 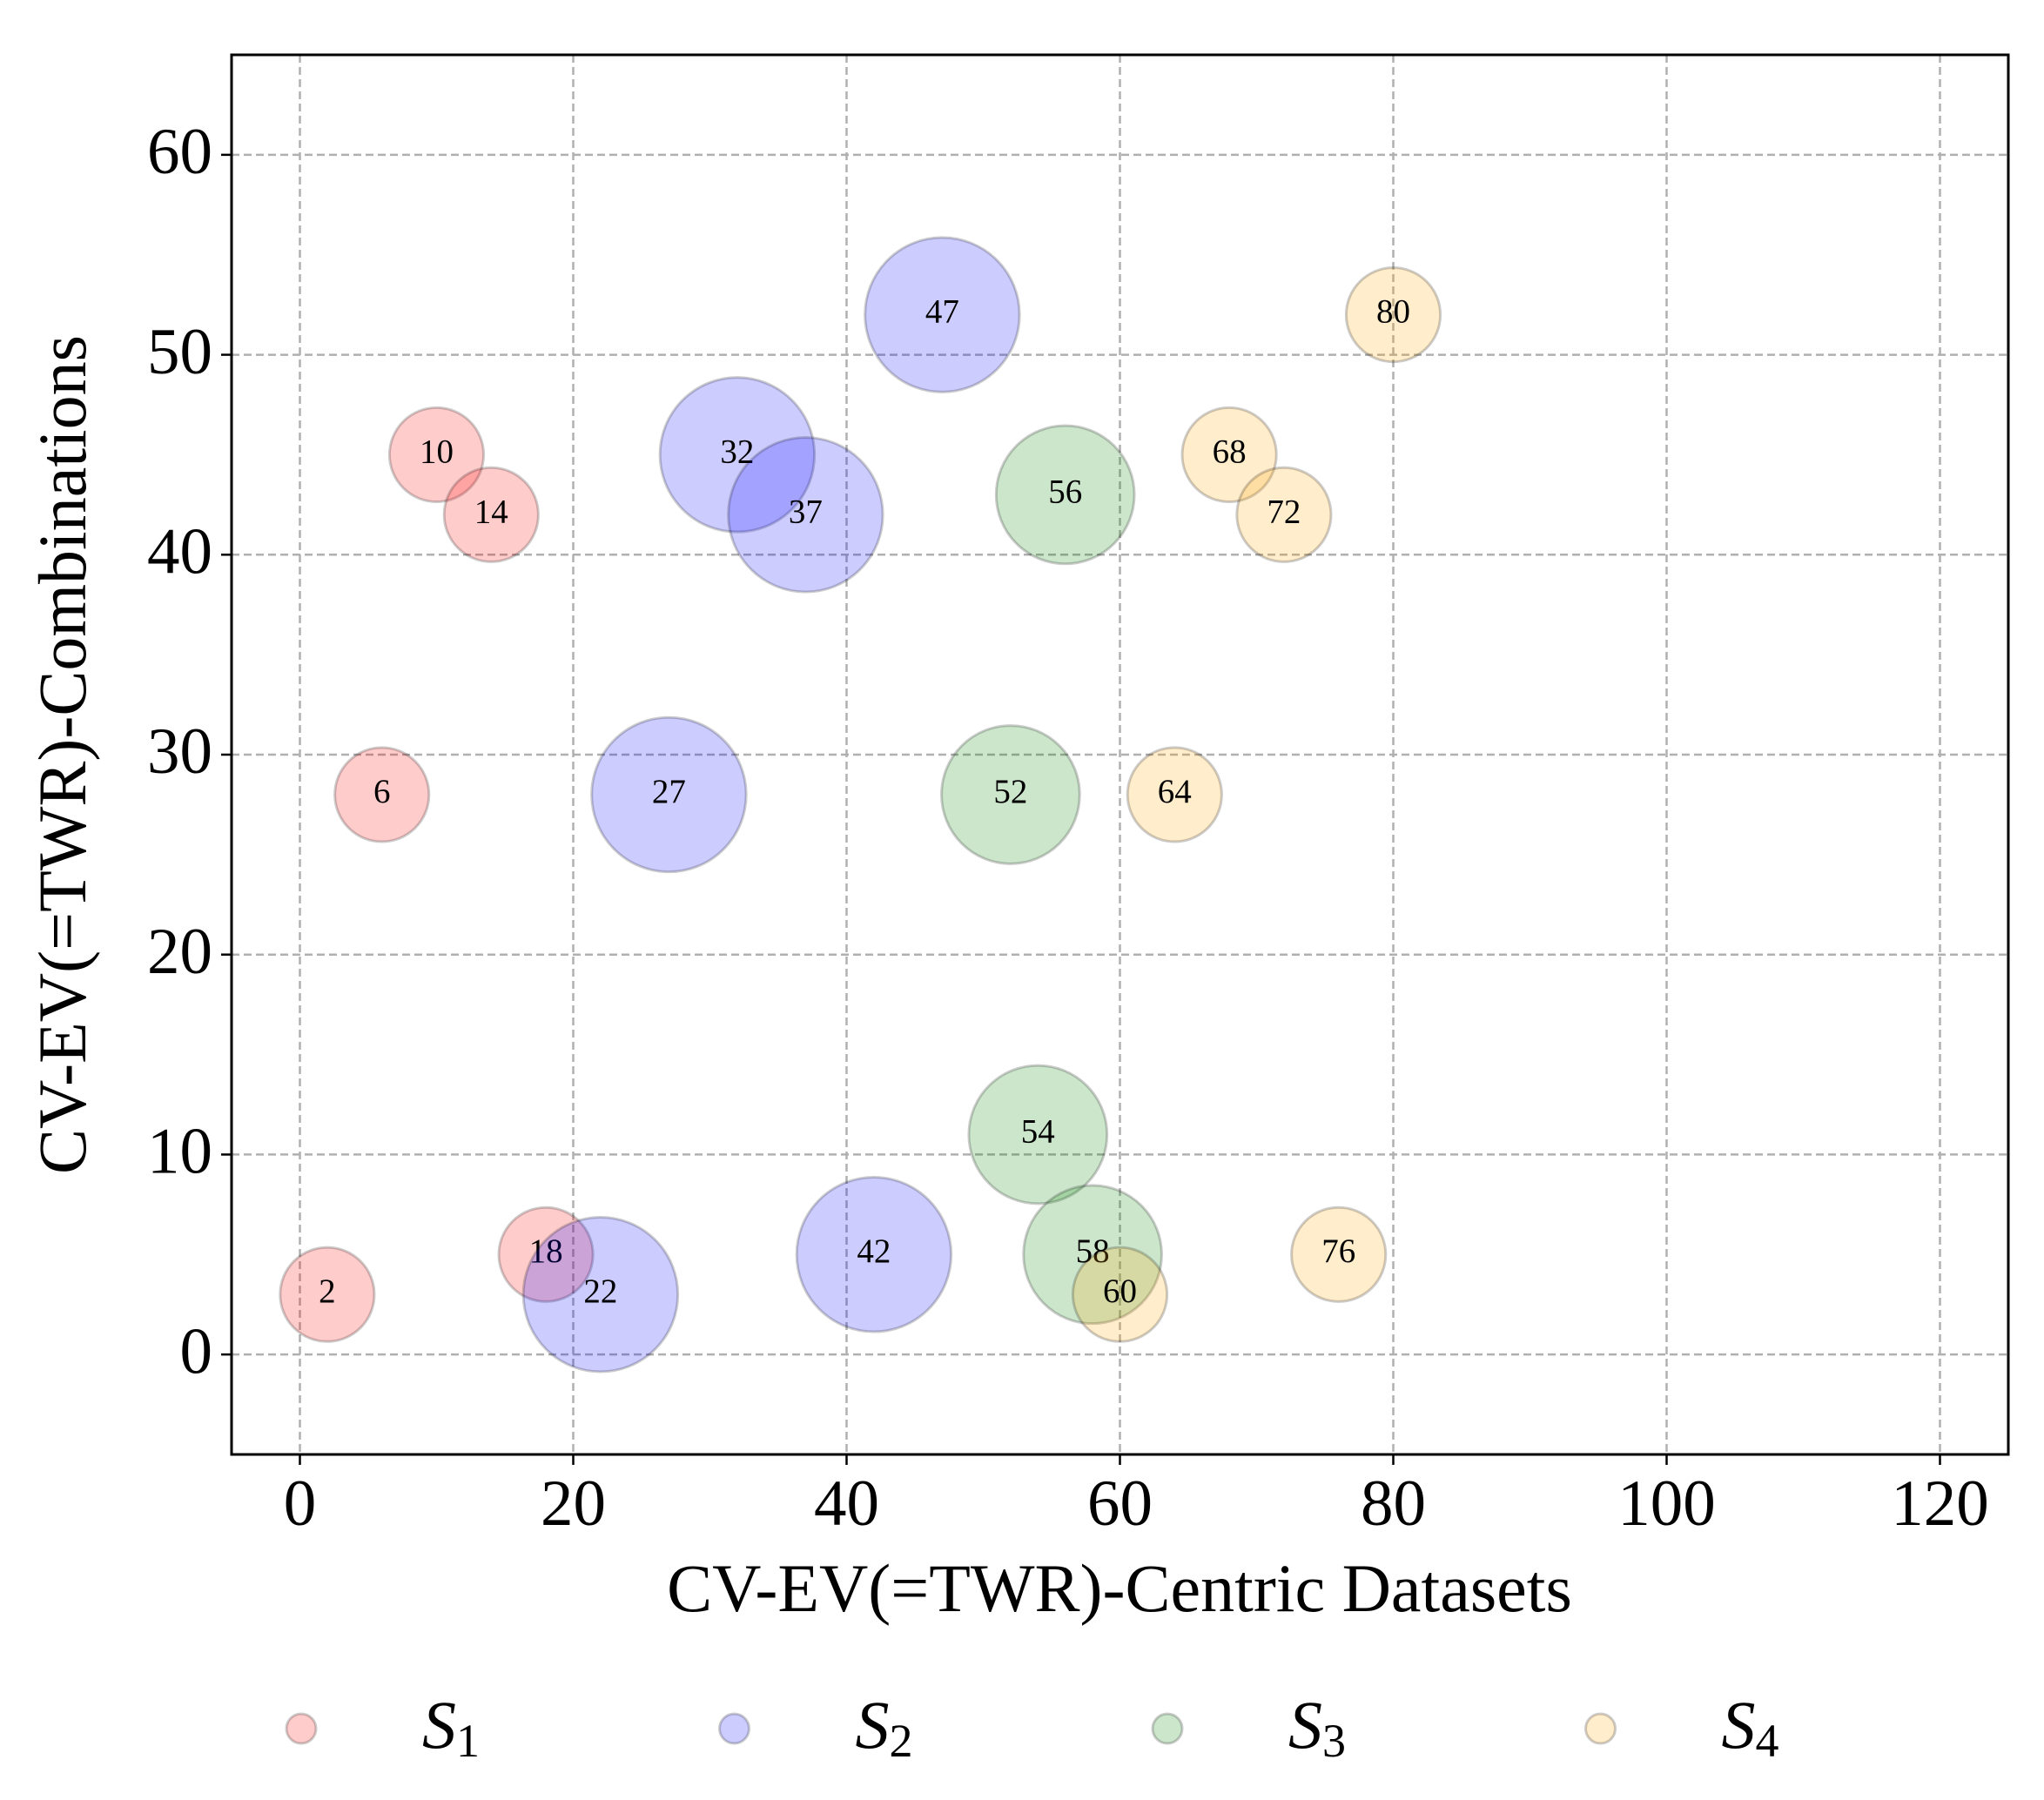 I want to click on x-axis-label: CV-EV(=TWR)-Centric Datasets, so click(x=1119, y=1588).